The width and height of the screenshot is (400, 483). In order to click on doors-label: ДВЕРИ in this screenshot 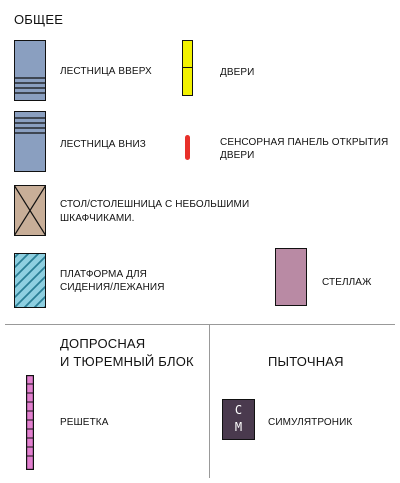, I will do `click(237, 72)`.